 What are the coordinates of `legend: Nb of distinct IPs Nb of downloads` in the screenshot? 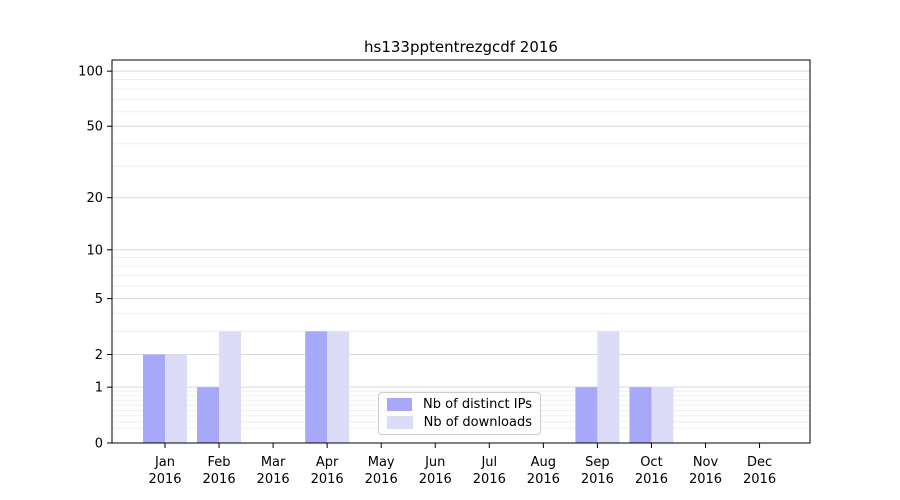 It's located at (459, 413).